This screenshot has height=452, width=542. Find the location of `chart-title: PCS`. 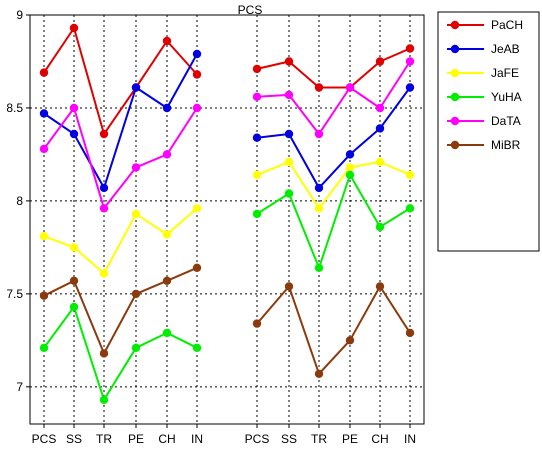

chart-title: PCS is located at coordinates (250, 10).